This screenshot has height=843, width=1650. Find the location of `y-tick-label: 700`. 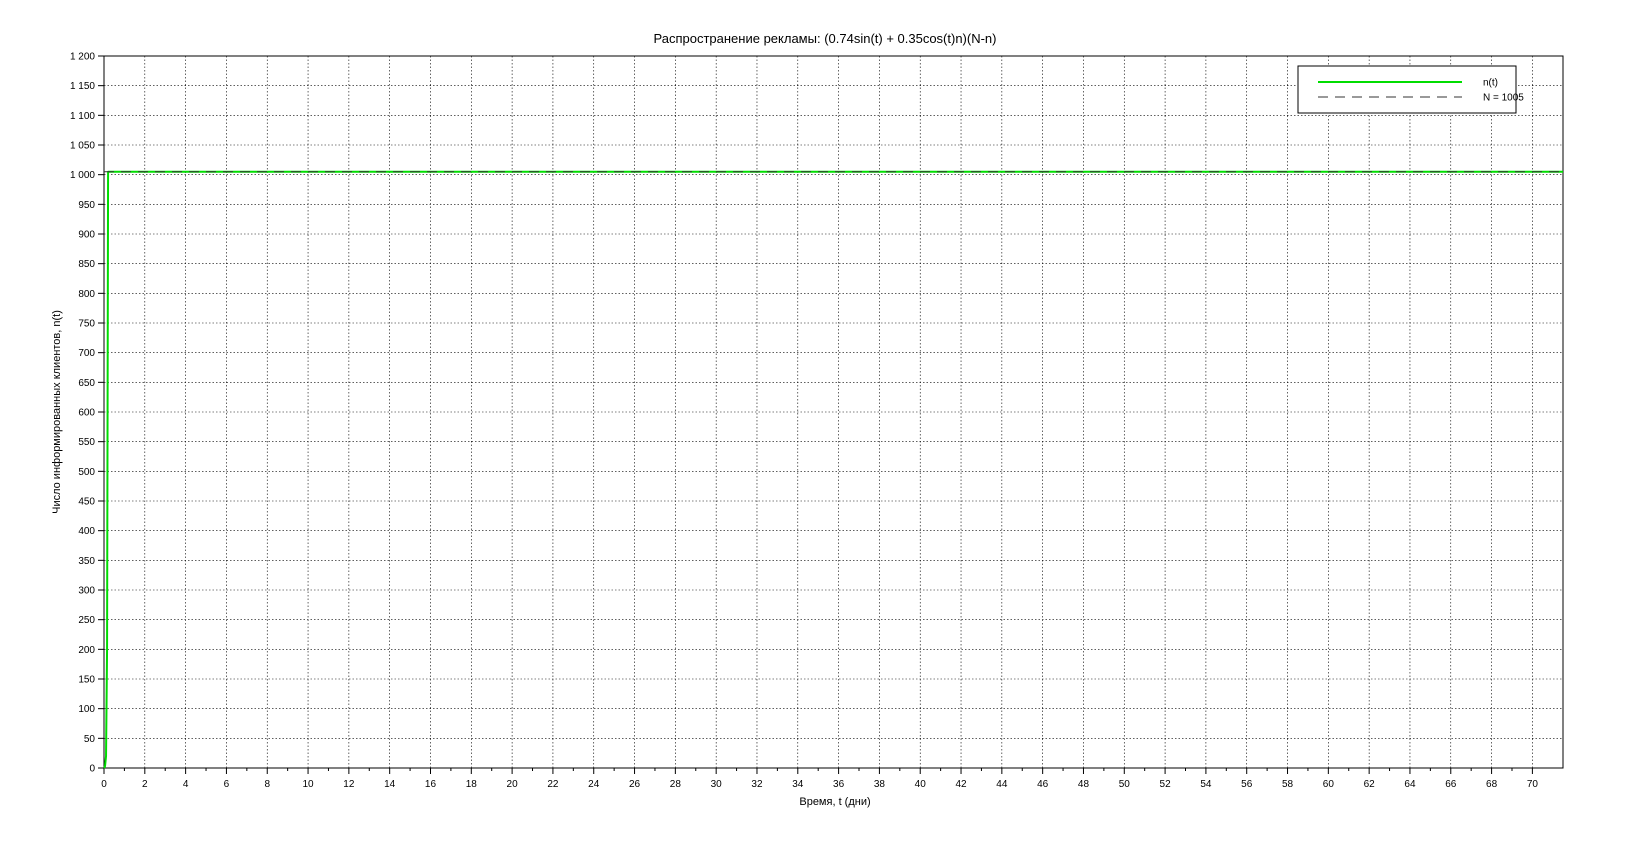

y-tick-label: 700 is located at coordinates (86, 353).